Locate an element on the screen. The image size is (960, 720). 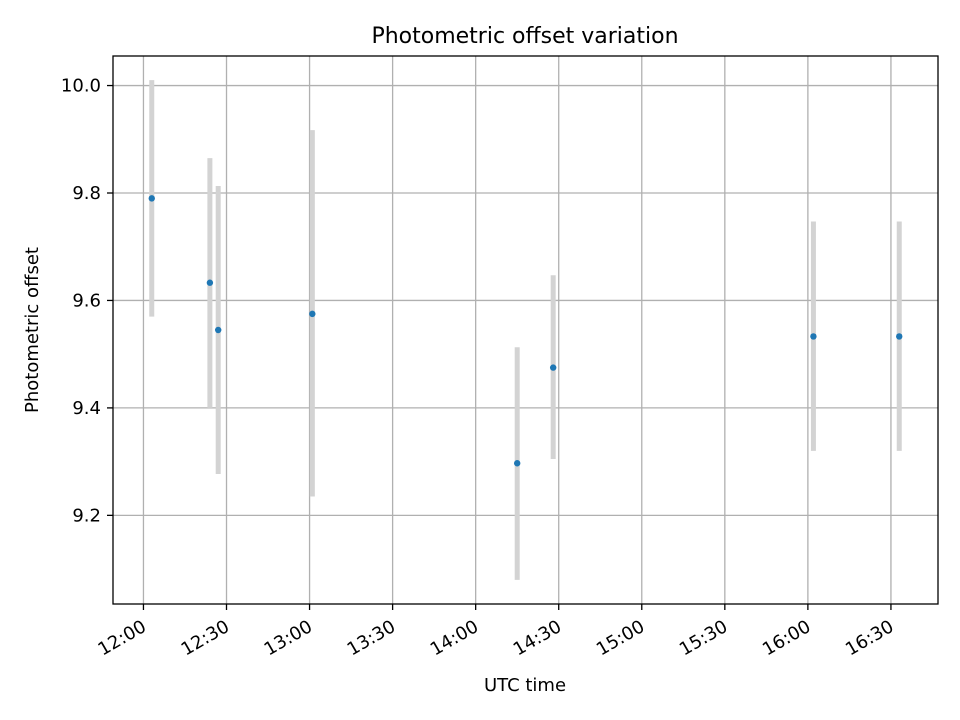
x-tick-label: 16:30 is located at coordinates (869, 638).